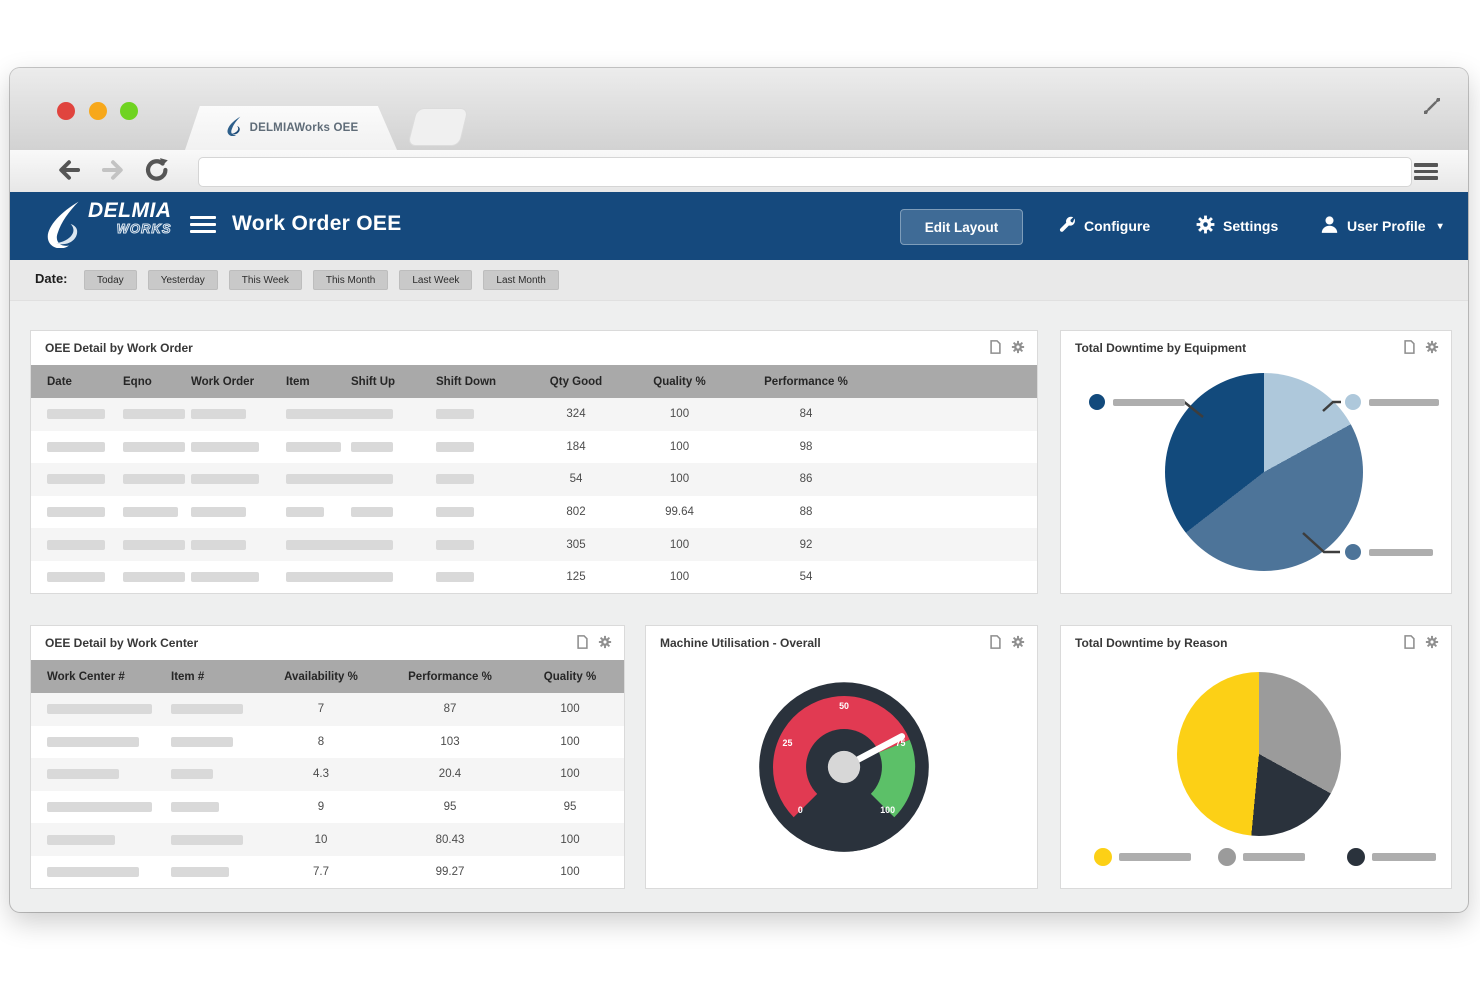  I want to click on fullscreen-icon, so click(1432, 108).